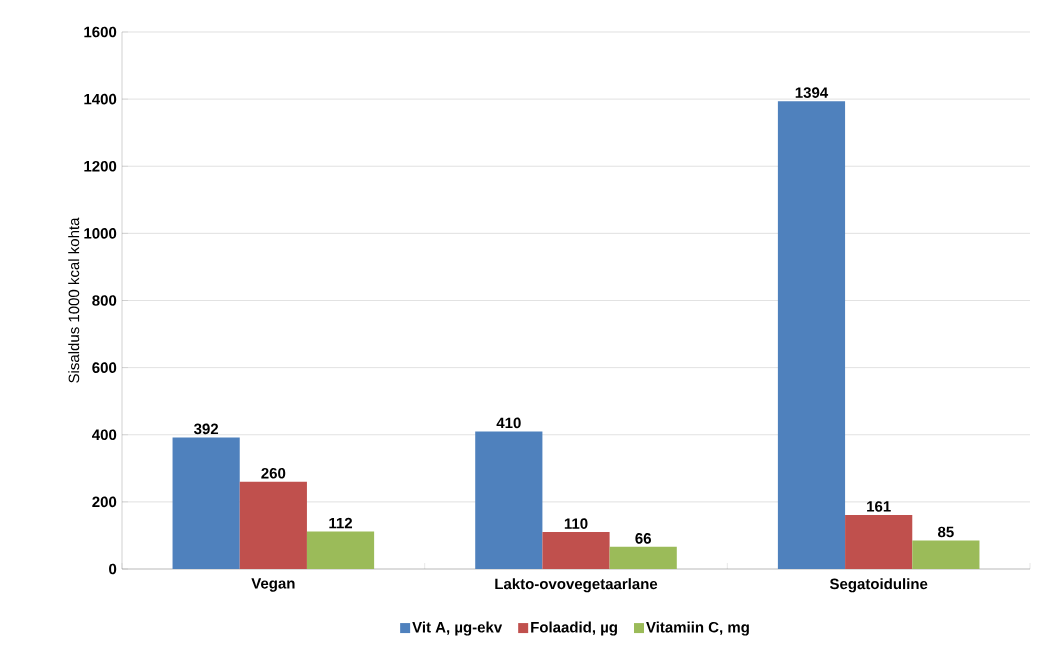  Describe the element at coordinates (104, 502) in the screenshot. I see `y-tick-label: 200` at that location.